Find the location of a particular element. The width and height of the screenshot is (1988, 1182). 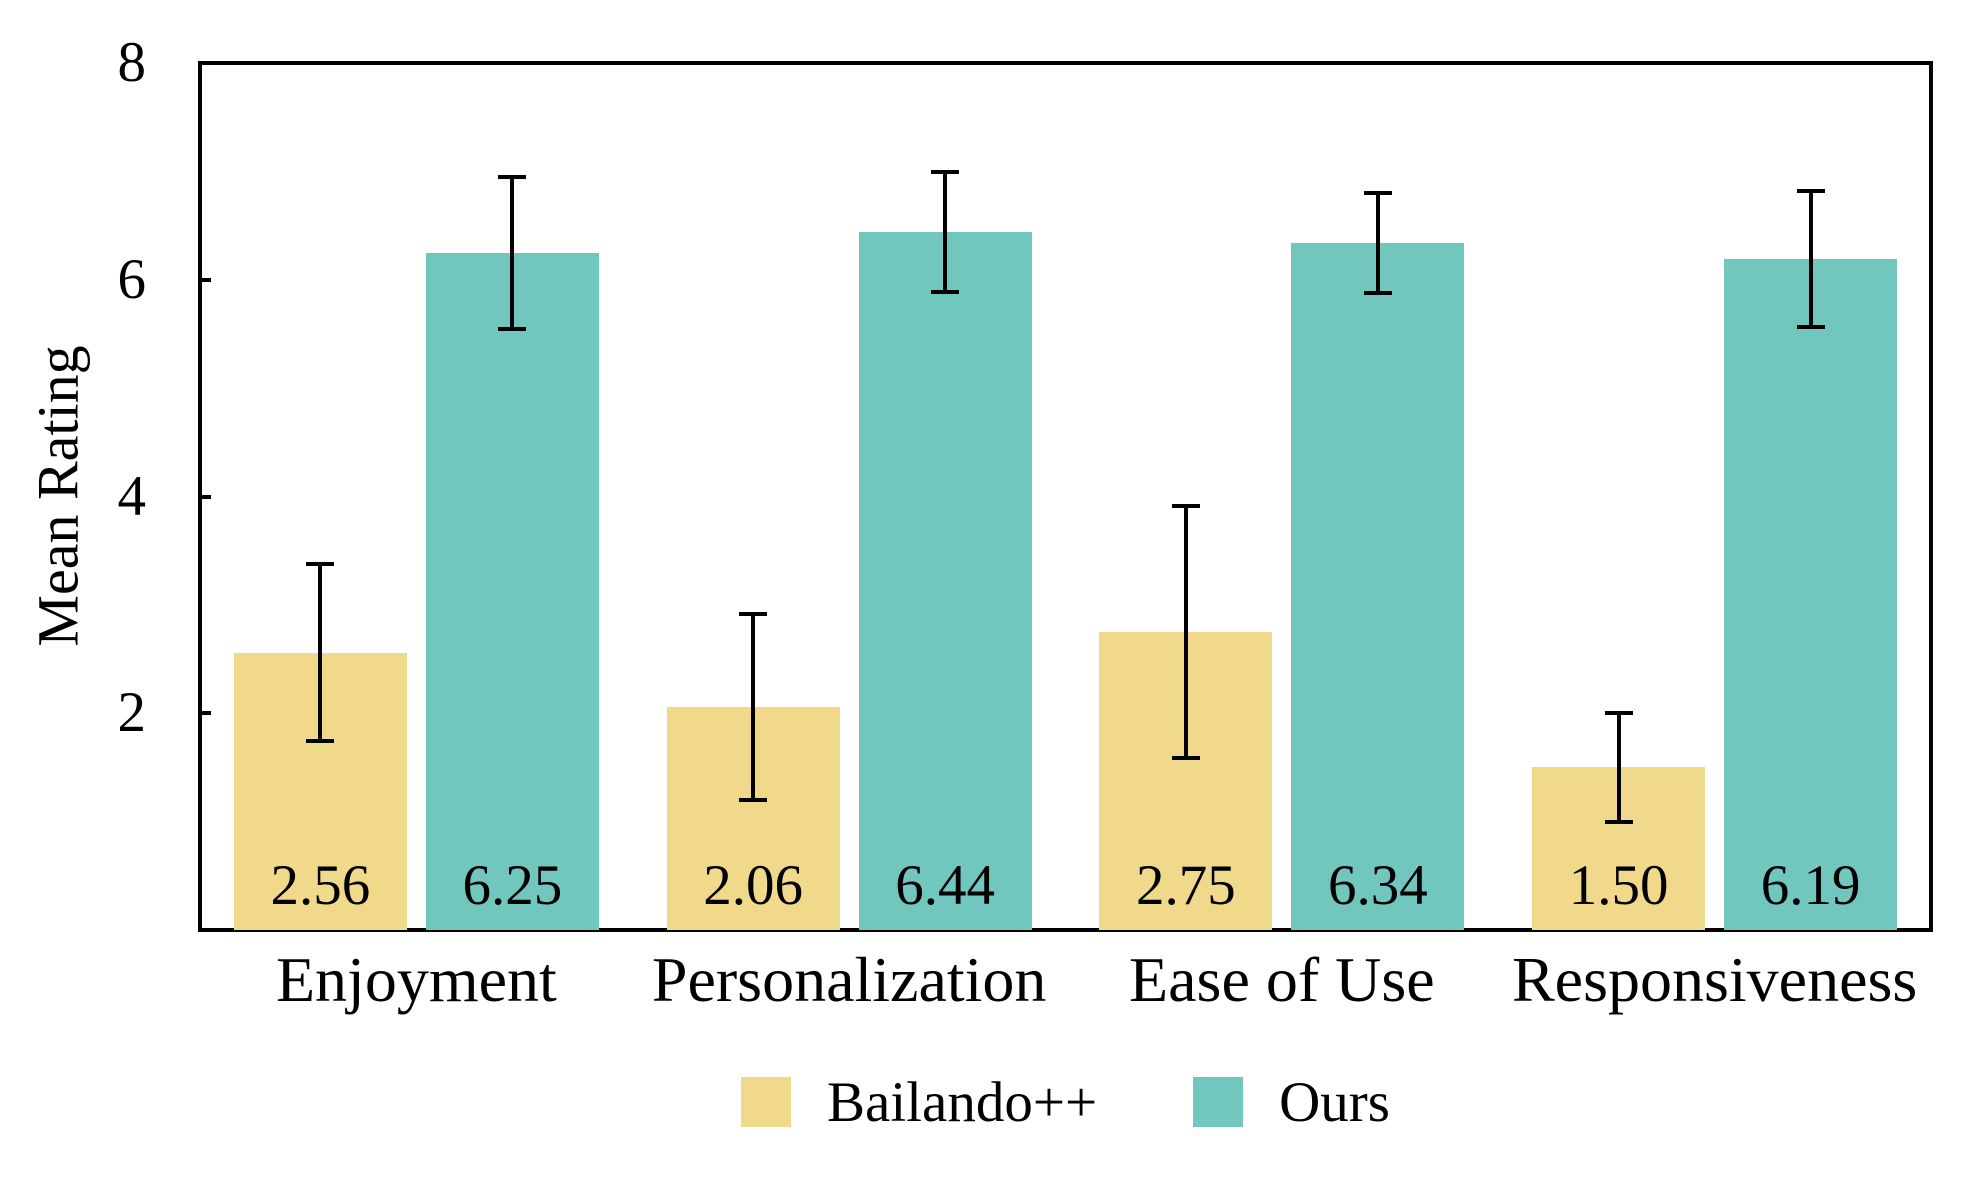

y-tick-label-4: 4 is located at coordinates (132, 496).